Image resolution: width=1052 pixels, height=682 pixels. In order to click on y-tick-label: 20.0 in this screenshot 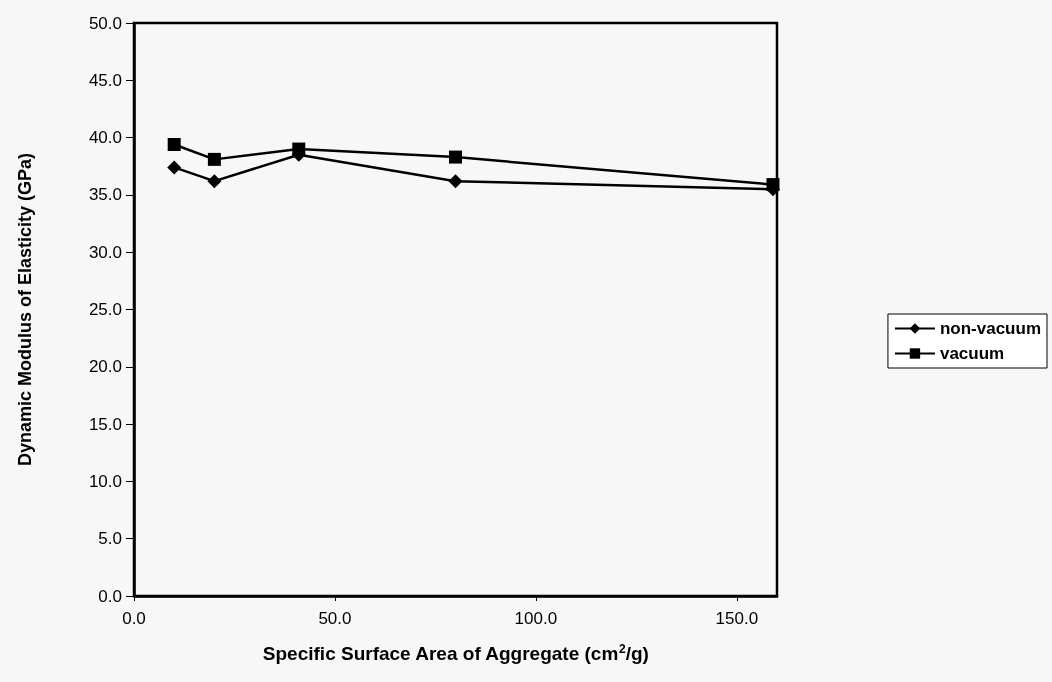, I will do `click(105, 367)`.